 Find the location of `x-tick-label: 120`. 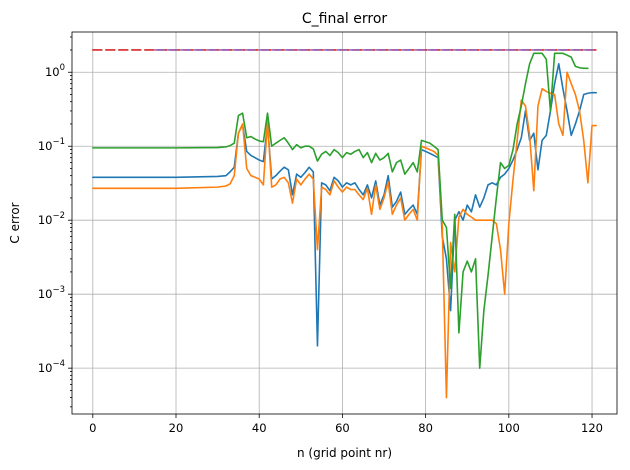

x-tick-label: 120 is located at coordinates (592, 428).